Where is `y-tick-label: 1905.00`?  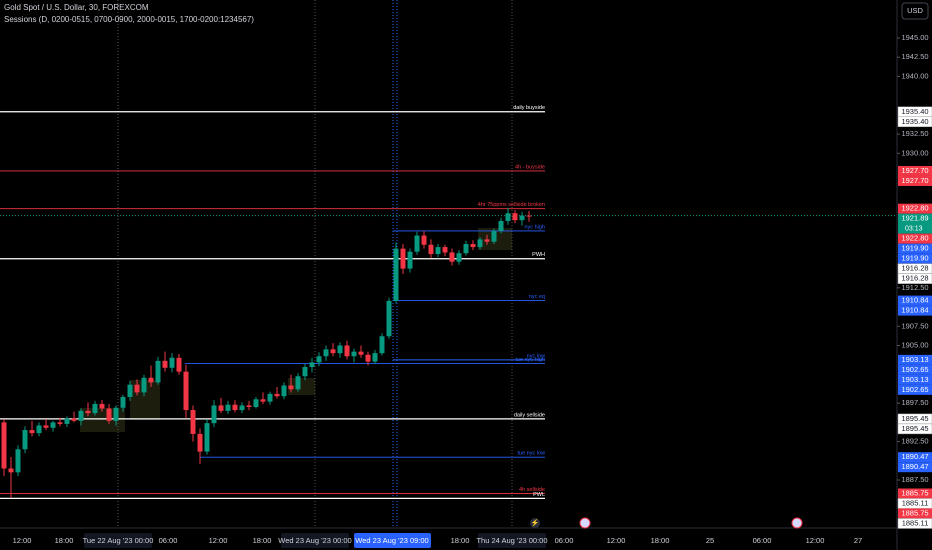 y-tick-label: 1905.00 is located at coordinates (914, 344).